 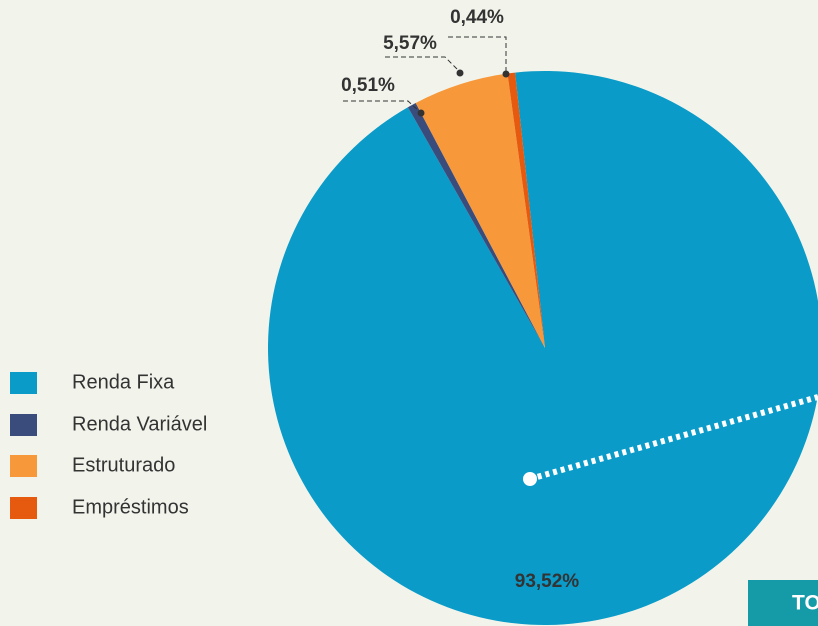 I want to click on legend-label: Empréstimos, so click(x=130, y=507).